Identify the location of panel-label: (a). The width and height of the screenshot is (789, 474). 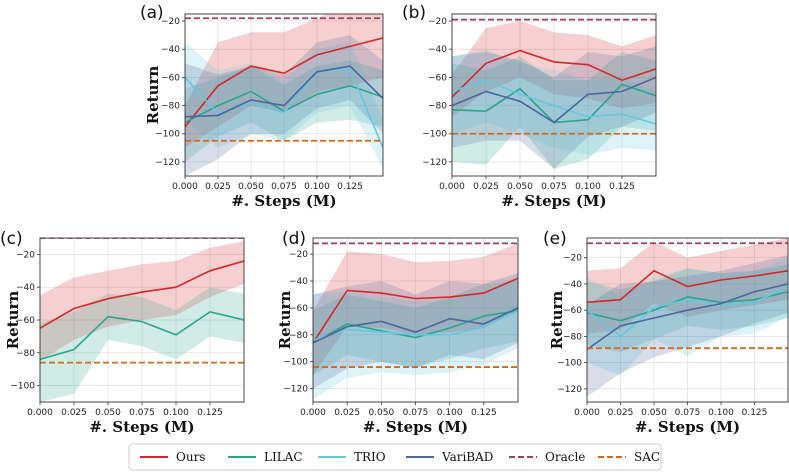
(152, 13).